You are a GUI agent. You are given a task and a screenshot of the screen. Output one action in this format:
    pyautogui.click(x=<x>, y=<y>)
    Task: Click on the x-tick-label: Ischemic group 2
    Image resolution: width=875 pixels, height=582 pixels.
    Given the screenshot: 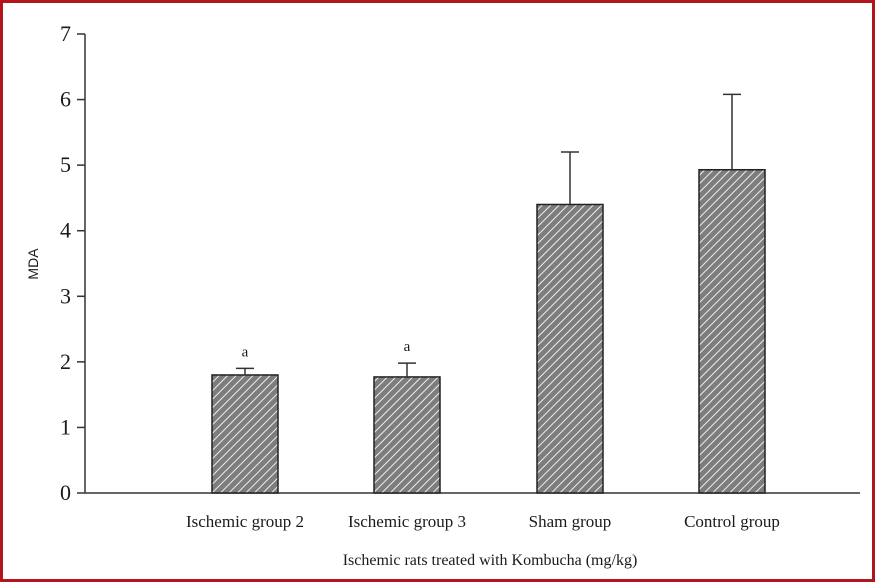 What is the action you would take?
    pyautogui.click(x=245, y=521)
    